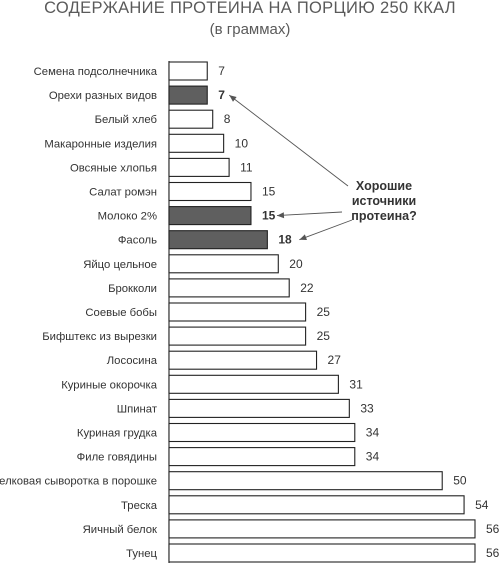 The width and height of the screenshot is (500, 567). Describe the element at coordinates (137, 241) in the screenshot. I see `category-label: Фасоль` at that location.